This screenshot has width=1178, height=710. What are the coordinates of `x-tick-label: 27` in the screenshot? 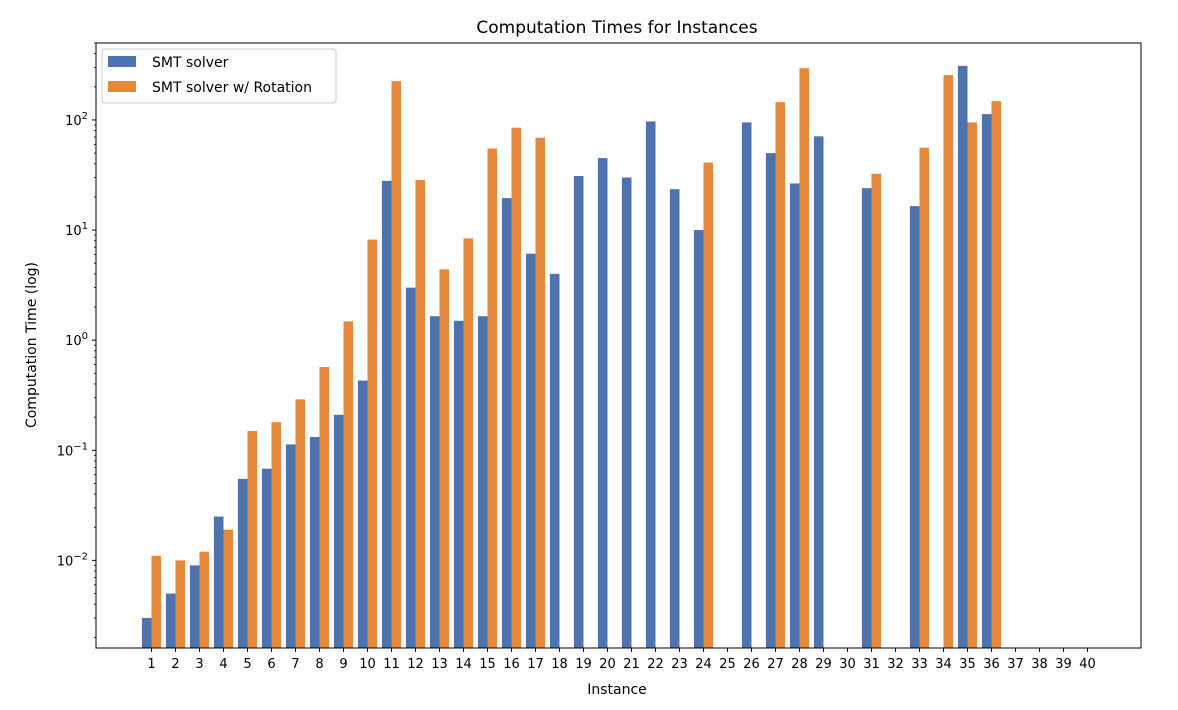 It's located at (775, 664).